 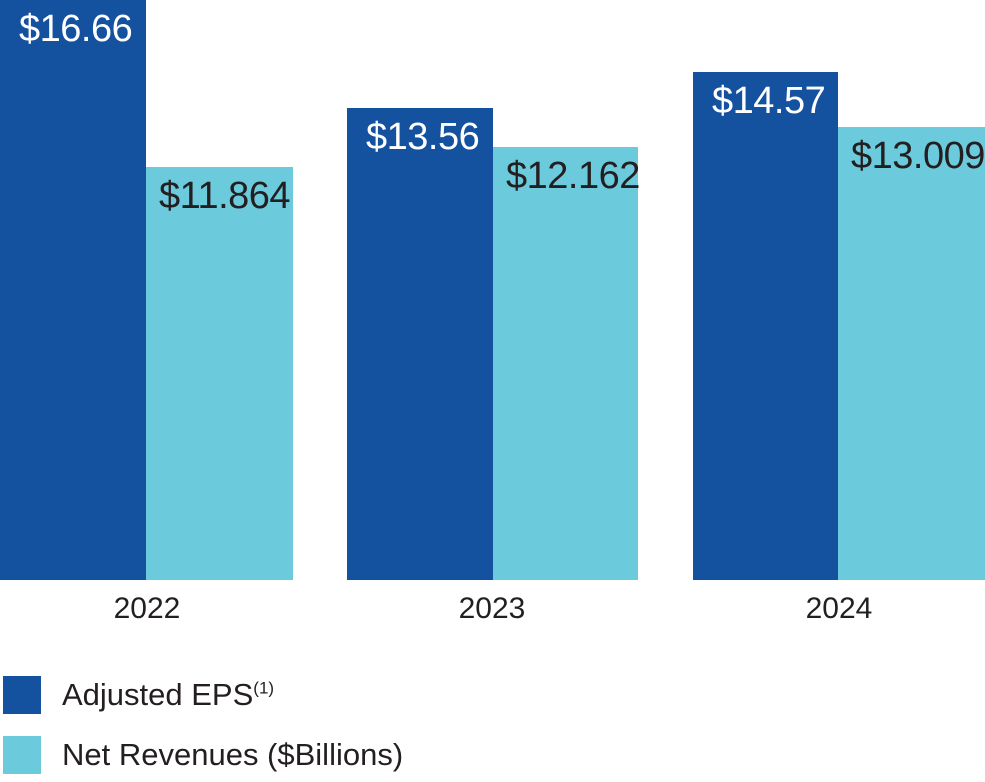 I want to click on bar-net-revenues-2022: $11.864, so click(x=219, y=373).